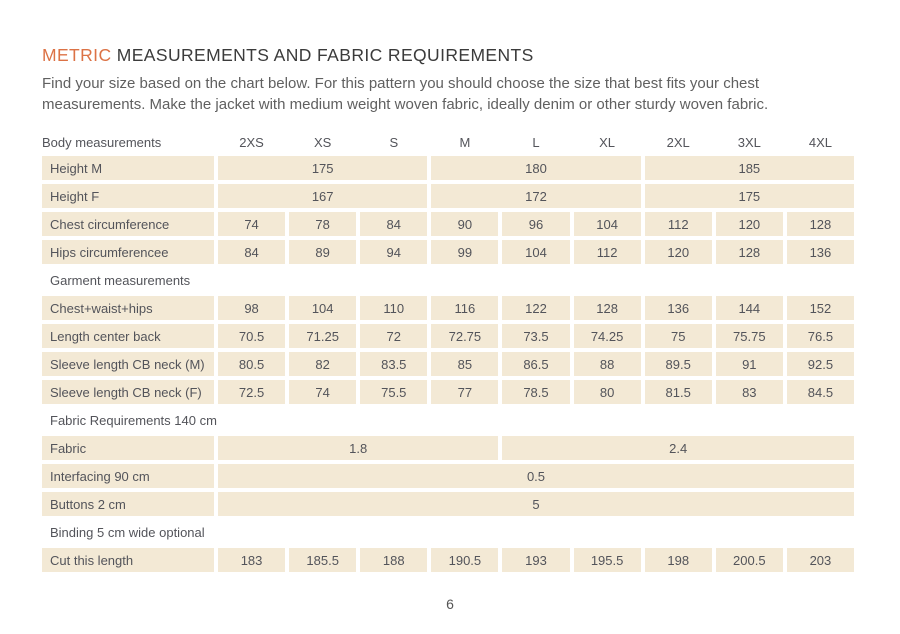 Image resolution: width=900 pixels, height=634 pixels. Describe the element at coordinates (102, 142) in the screenshot. I see `column-header-body-measurements: Body measurements` at that location.